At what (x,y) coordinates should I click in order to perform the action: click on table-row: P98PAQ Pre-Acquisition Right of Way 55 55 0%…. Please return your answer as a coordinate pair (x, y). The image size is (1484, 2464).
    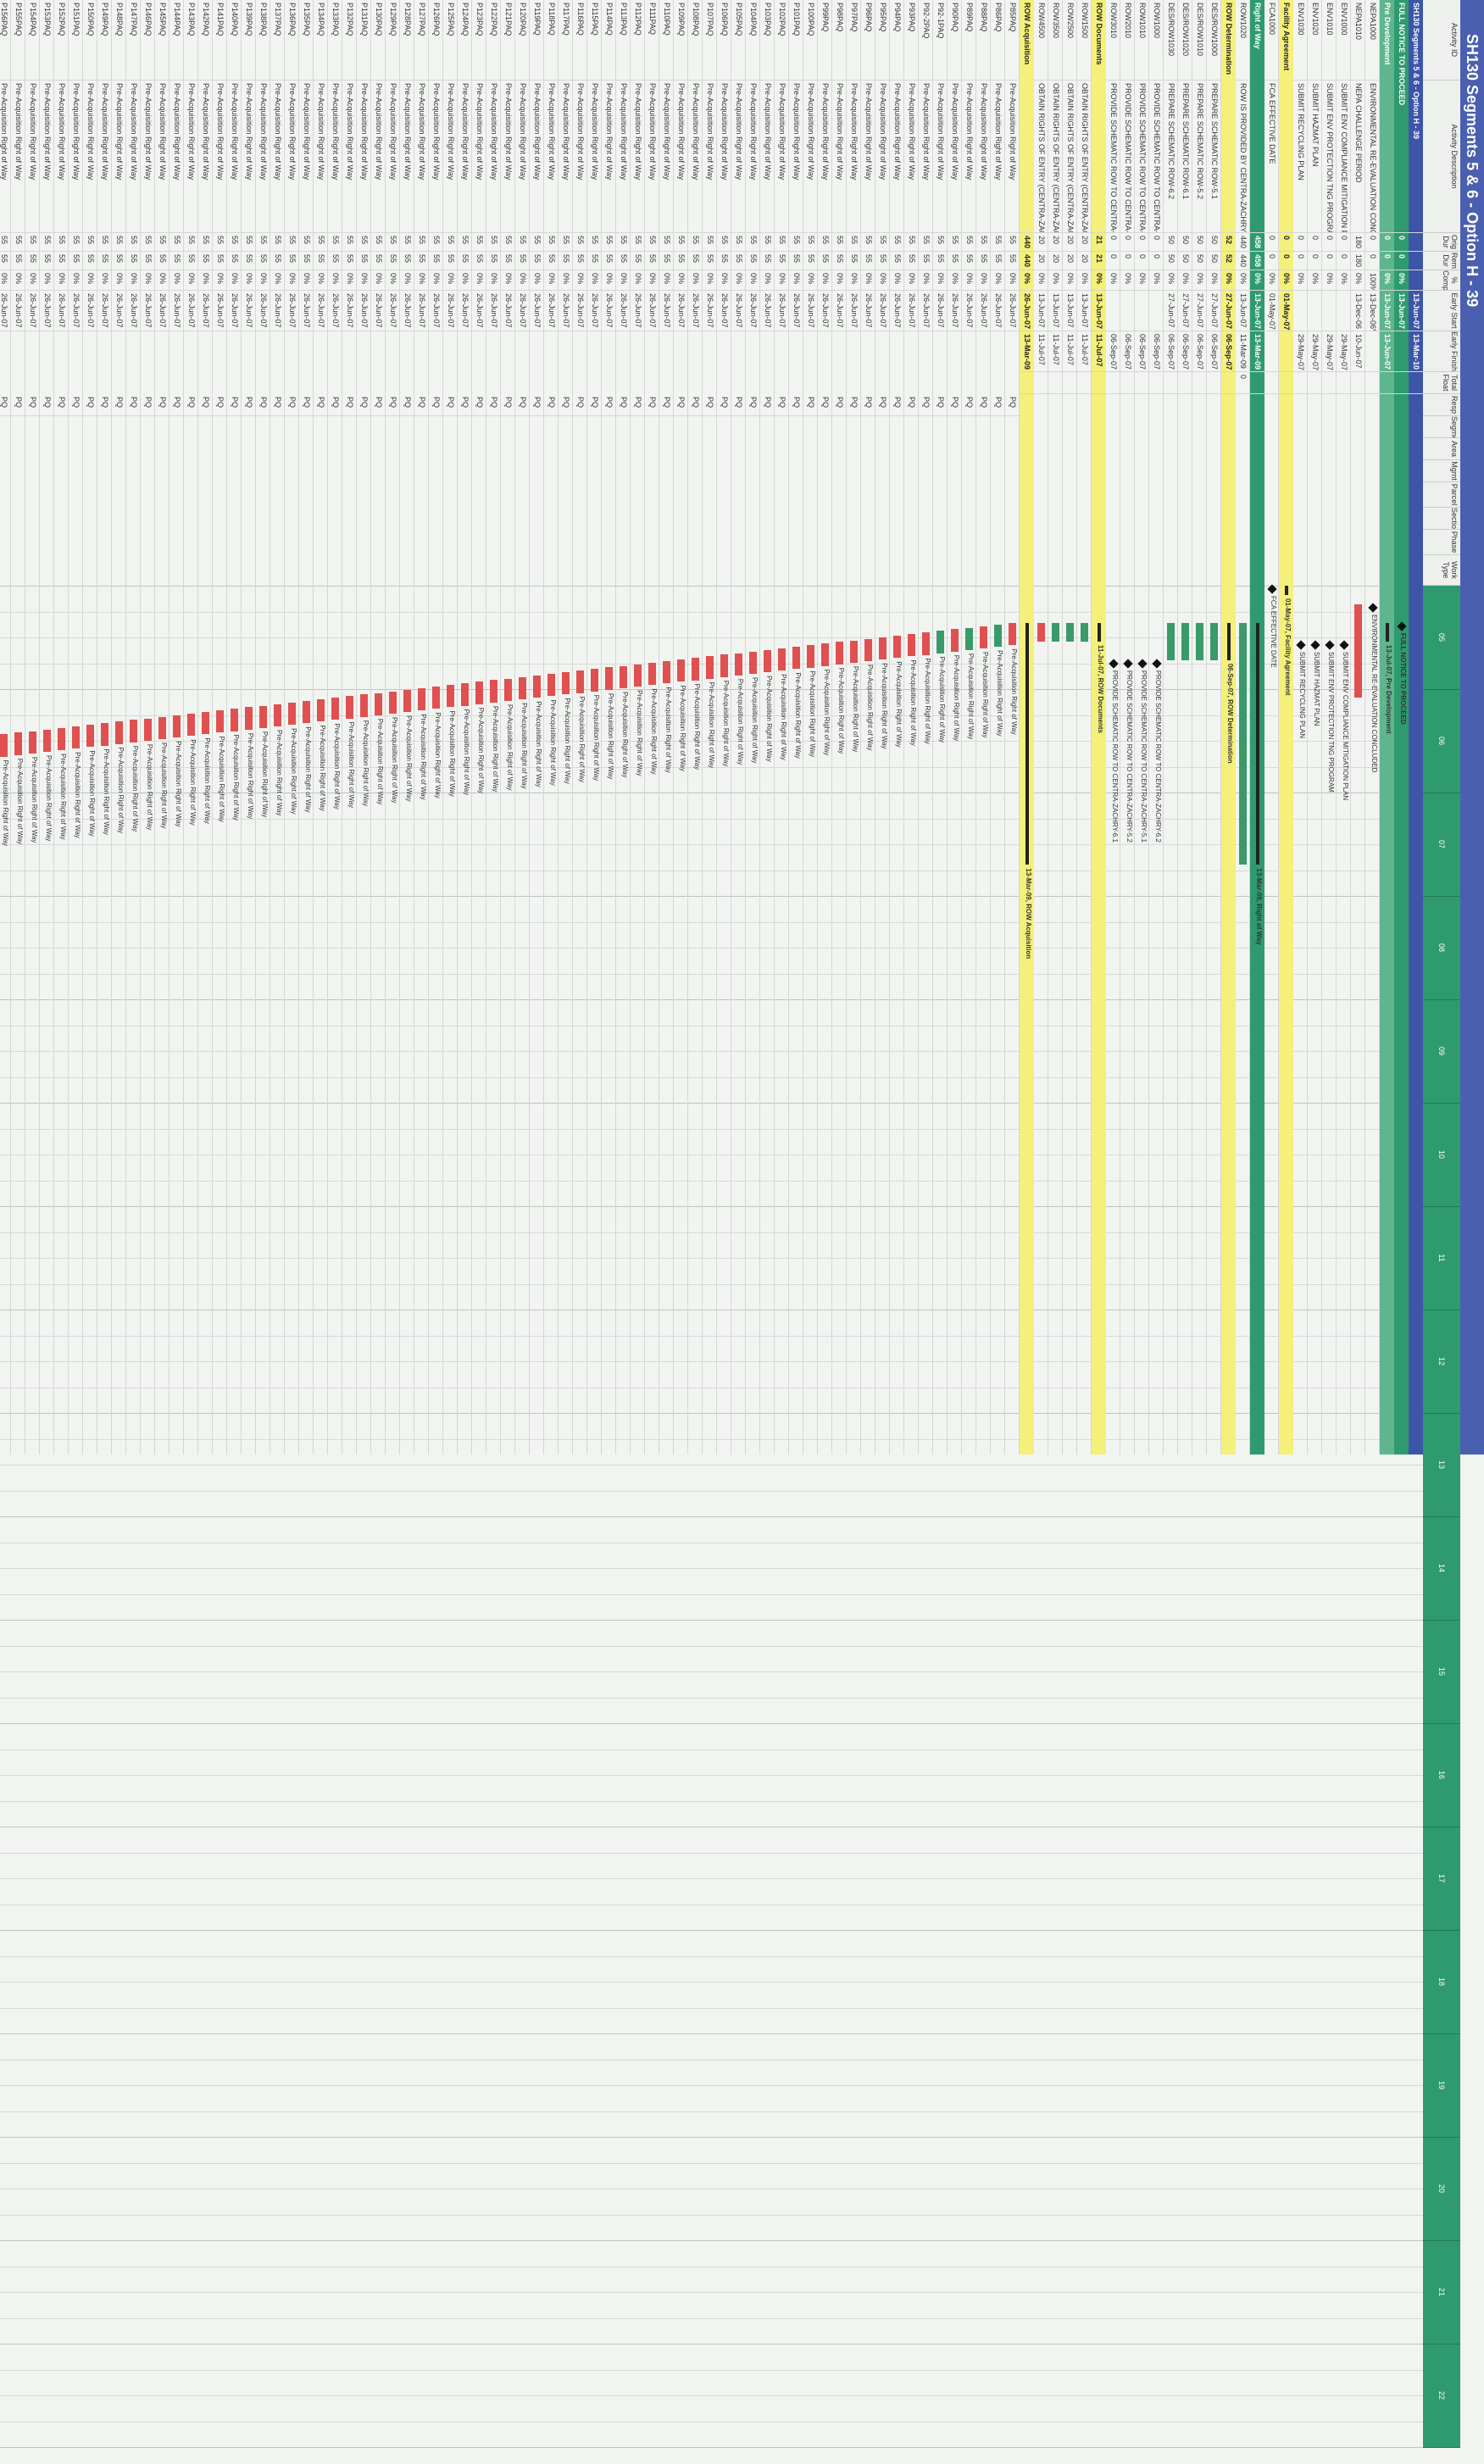
    Looking at the image, I should click on (839, 727).